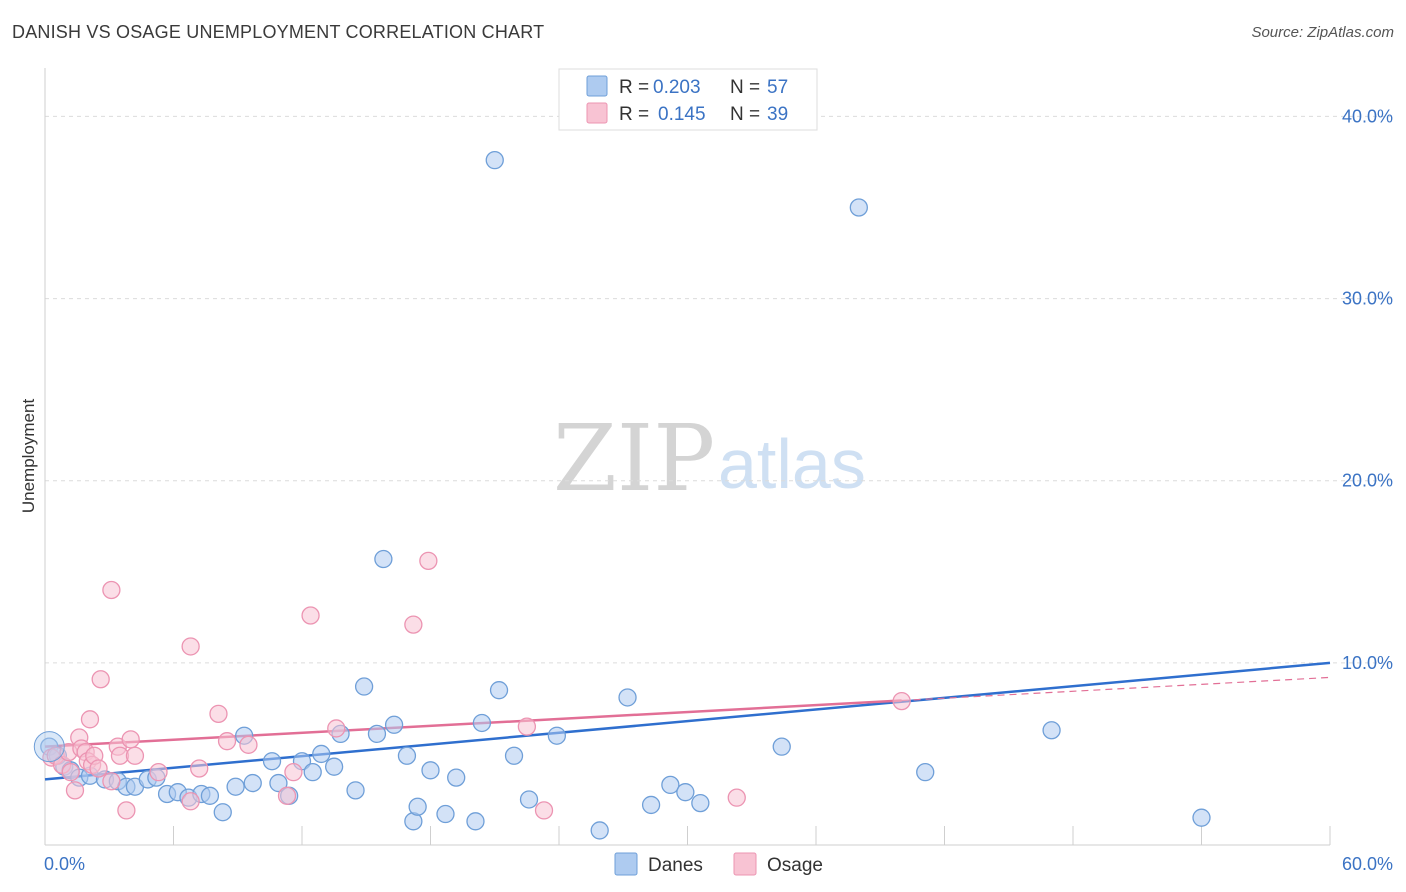 The image size is (1406, 892). I want to click on x-tick-label: 0.0%, so click(64, 864).